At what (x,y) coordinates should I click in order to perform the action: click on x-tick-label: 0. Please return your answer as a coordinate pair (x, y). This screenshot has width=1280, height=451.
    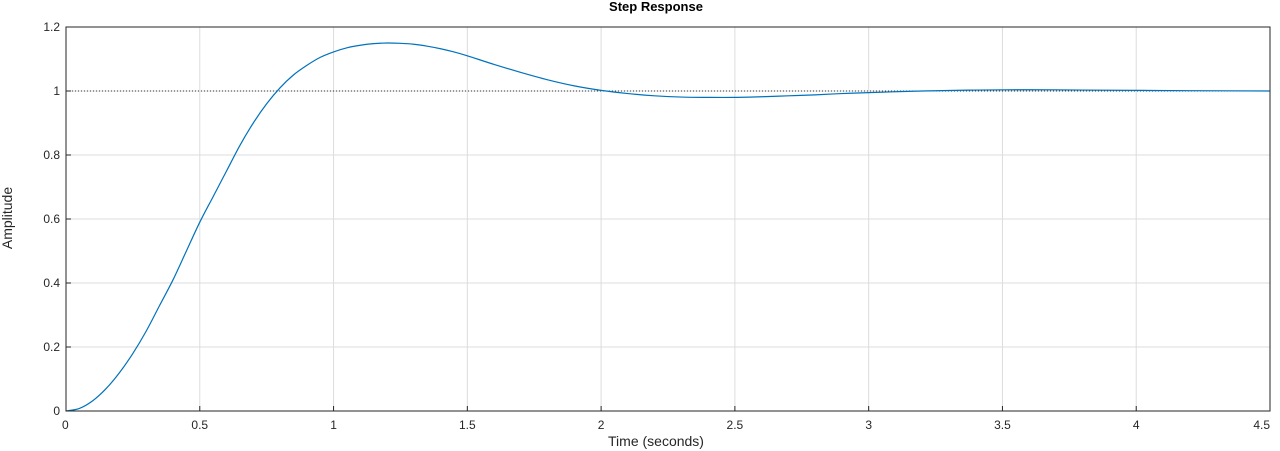
    Looking at the image, I should click on (65, 425).